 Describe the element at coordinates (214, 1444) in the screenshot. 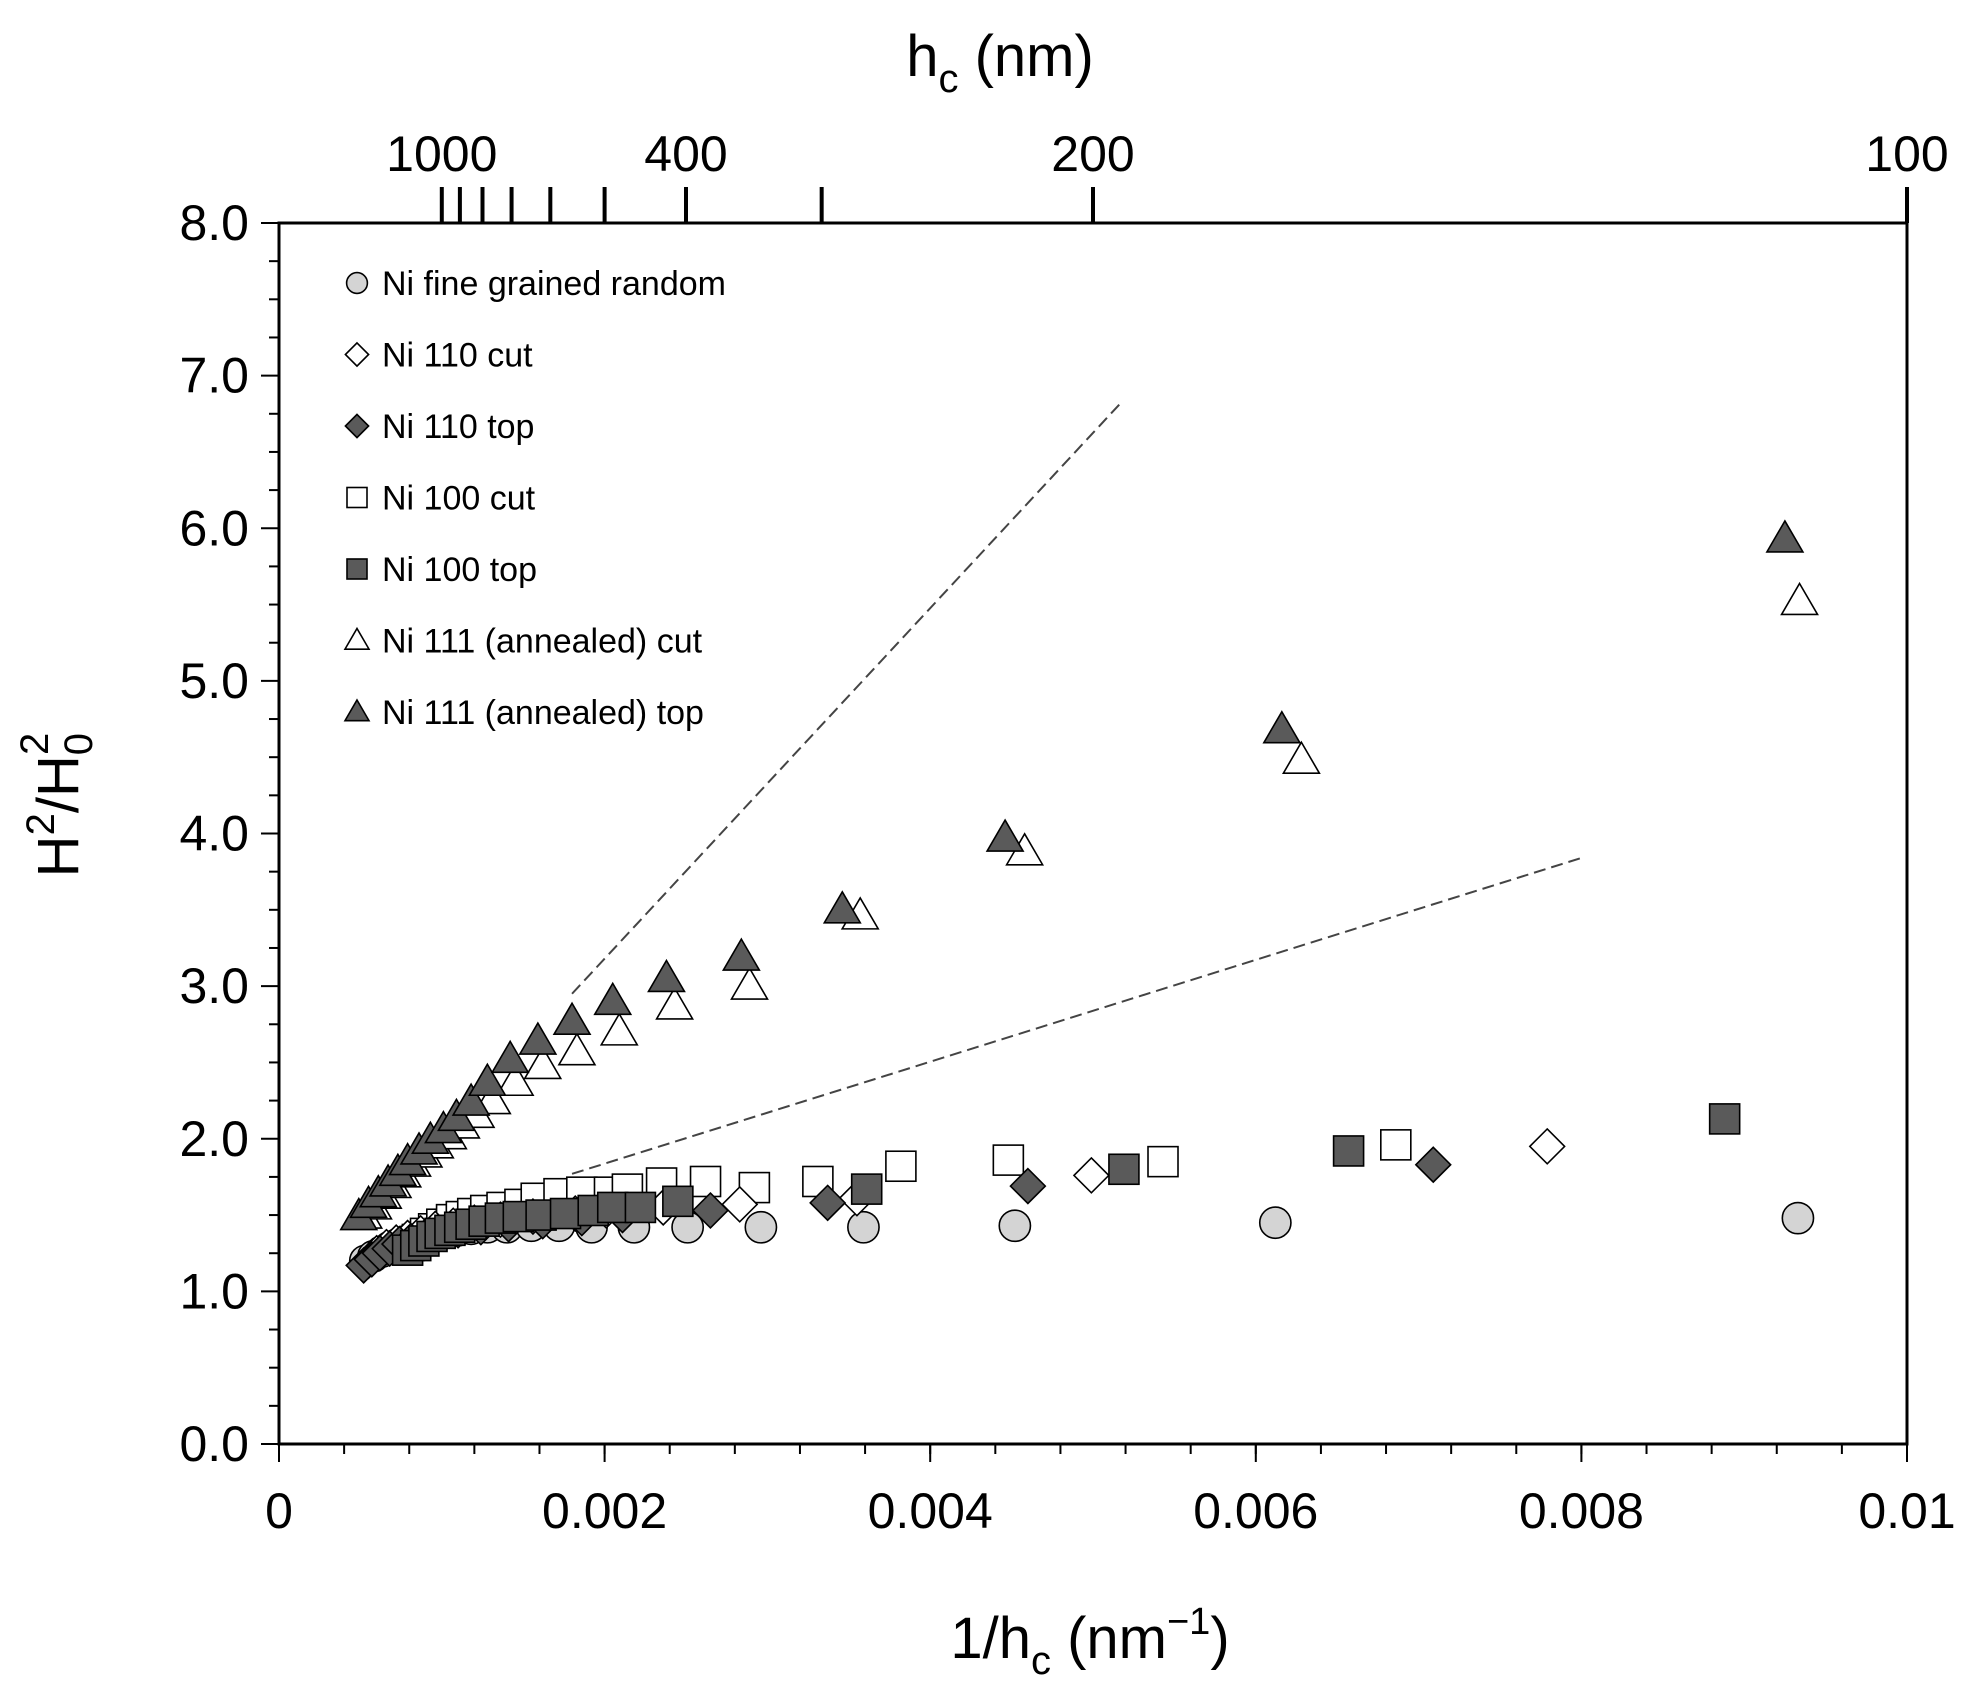

I see `y-tick-label: 0.0` at that location.